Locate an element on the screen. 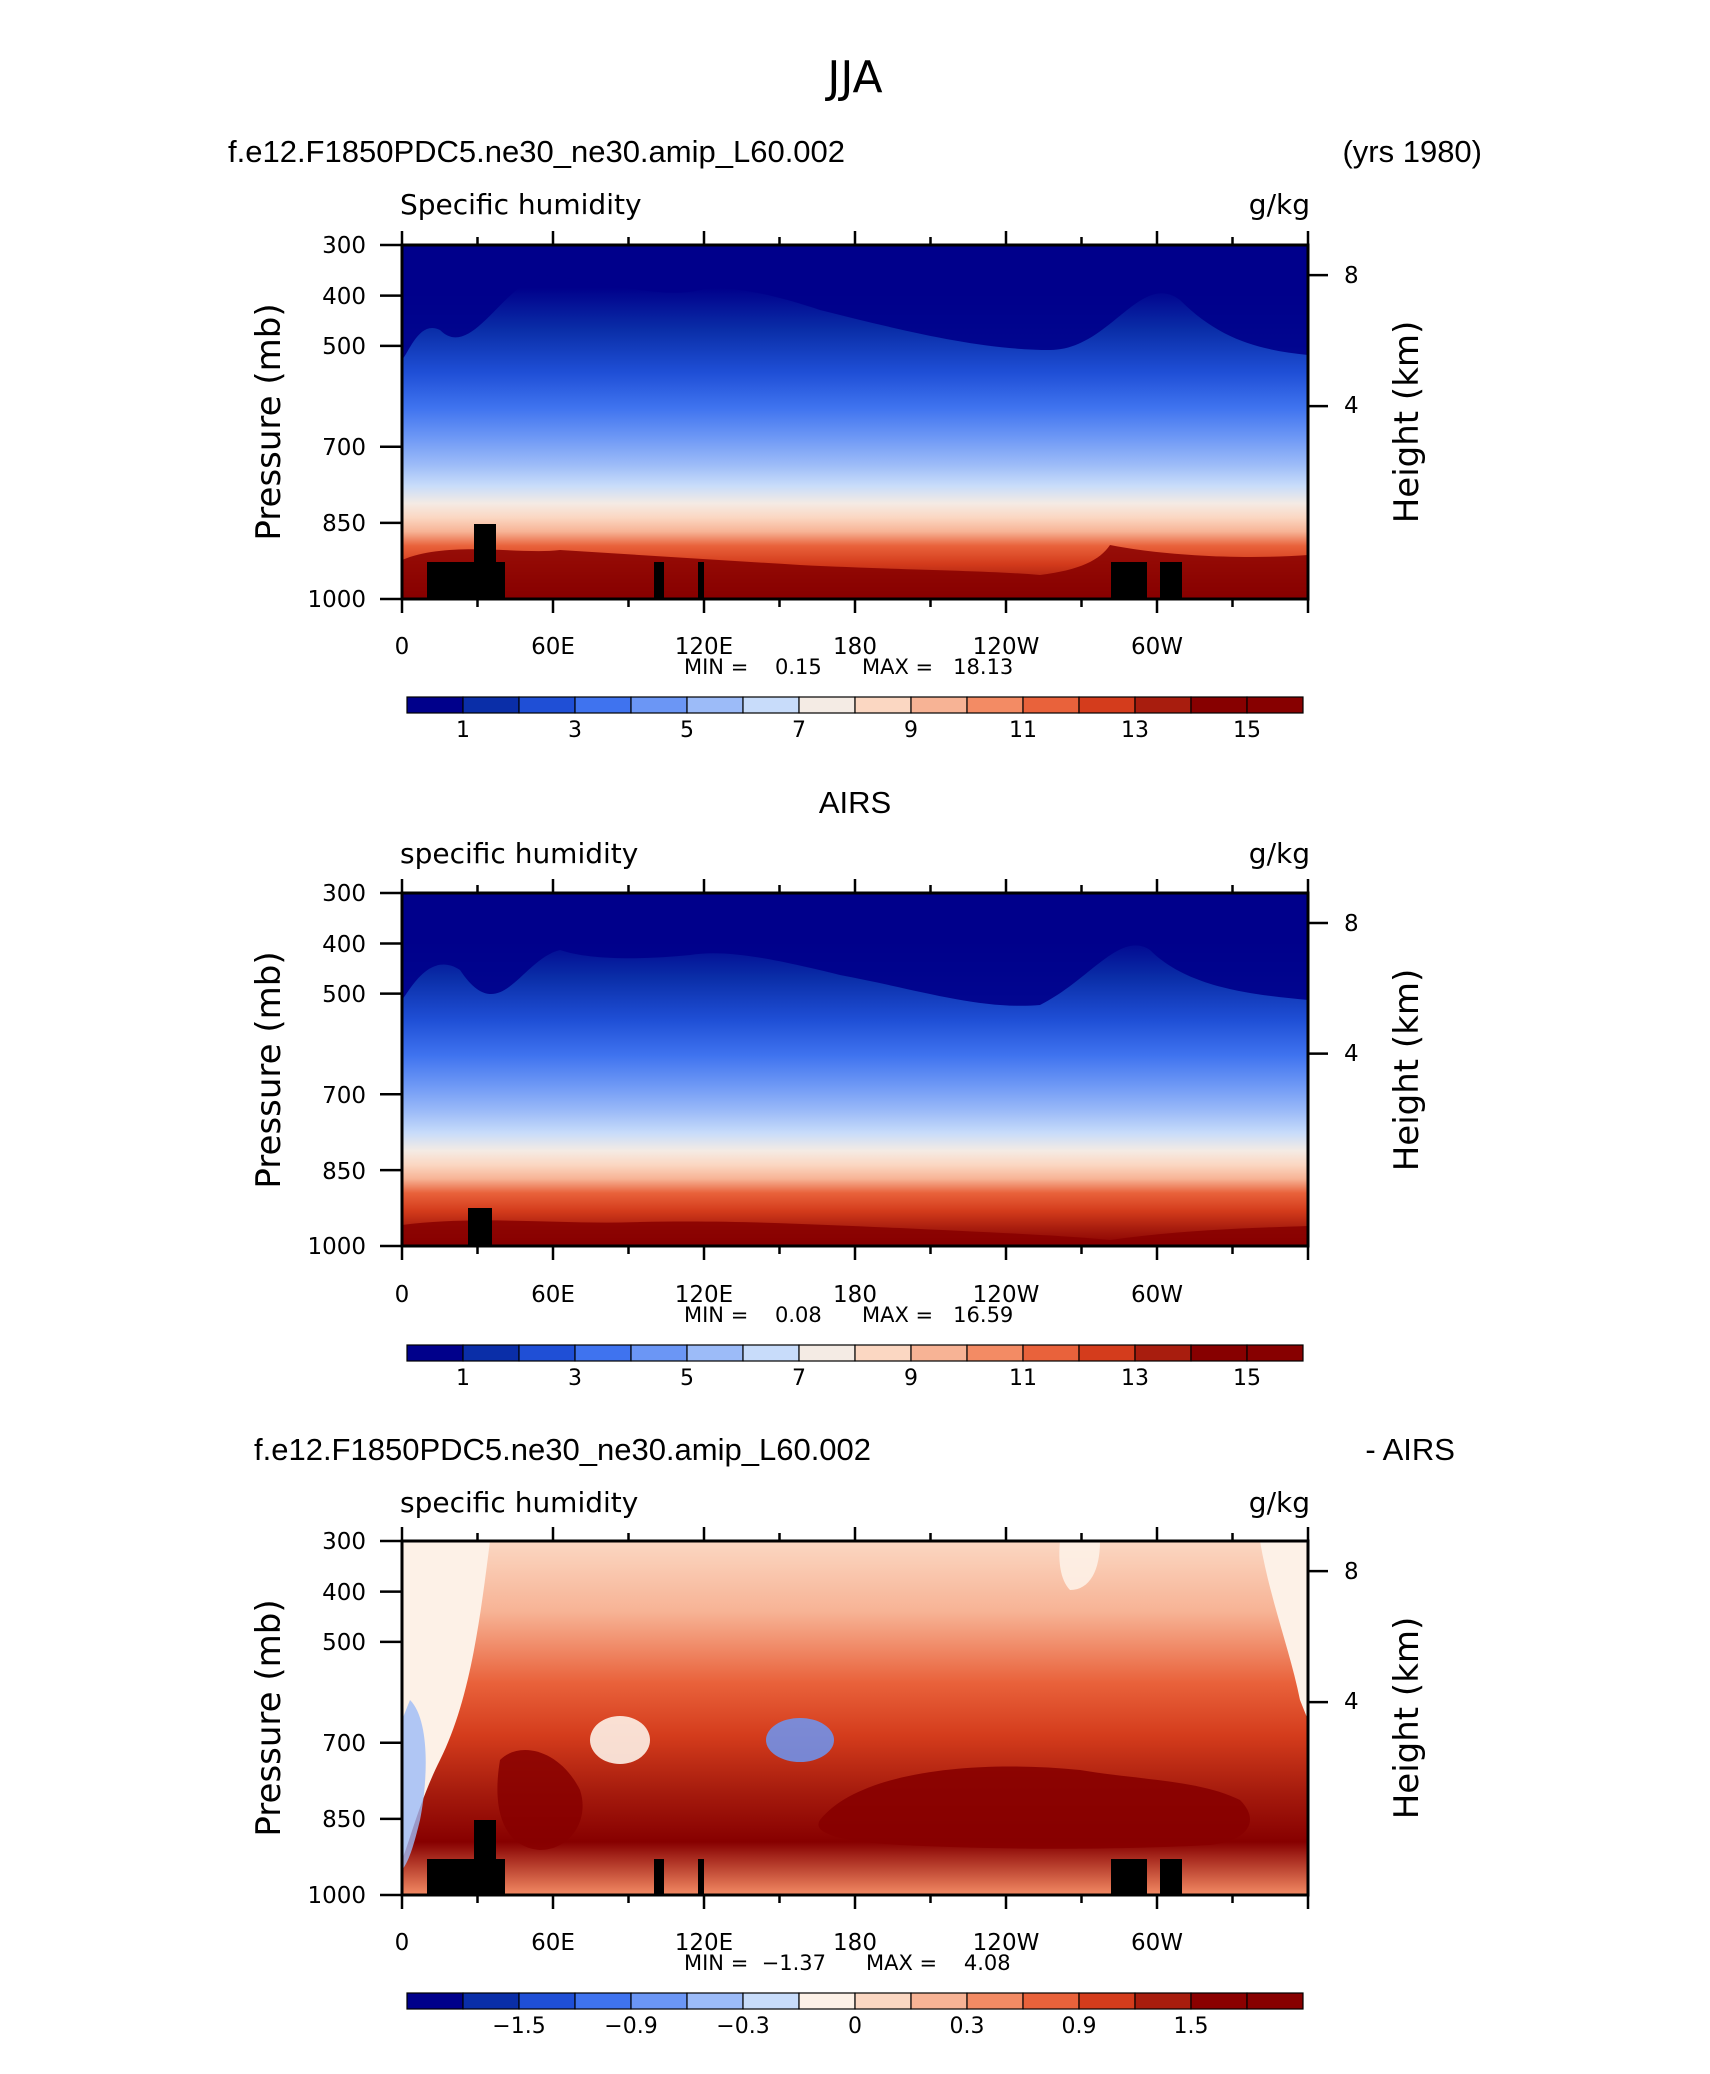  panel-model-yaxis-right: 8 4 is located at coordinates (1351, 341).